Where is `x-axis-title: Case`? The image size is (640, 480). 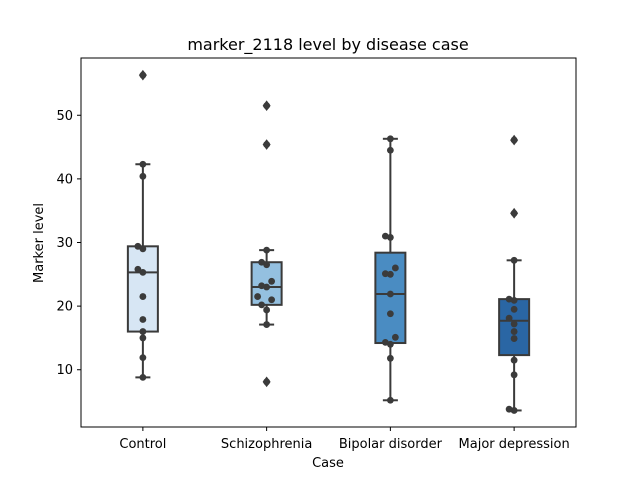 x-axis-title: Case is located at coordinates (328, 463).